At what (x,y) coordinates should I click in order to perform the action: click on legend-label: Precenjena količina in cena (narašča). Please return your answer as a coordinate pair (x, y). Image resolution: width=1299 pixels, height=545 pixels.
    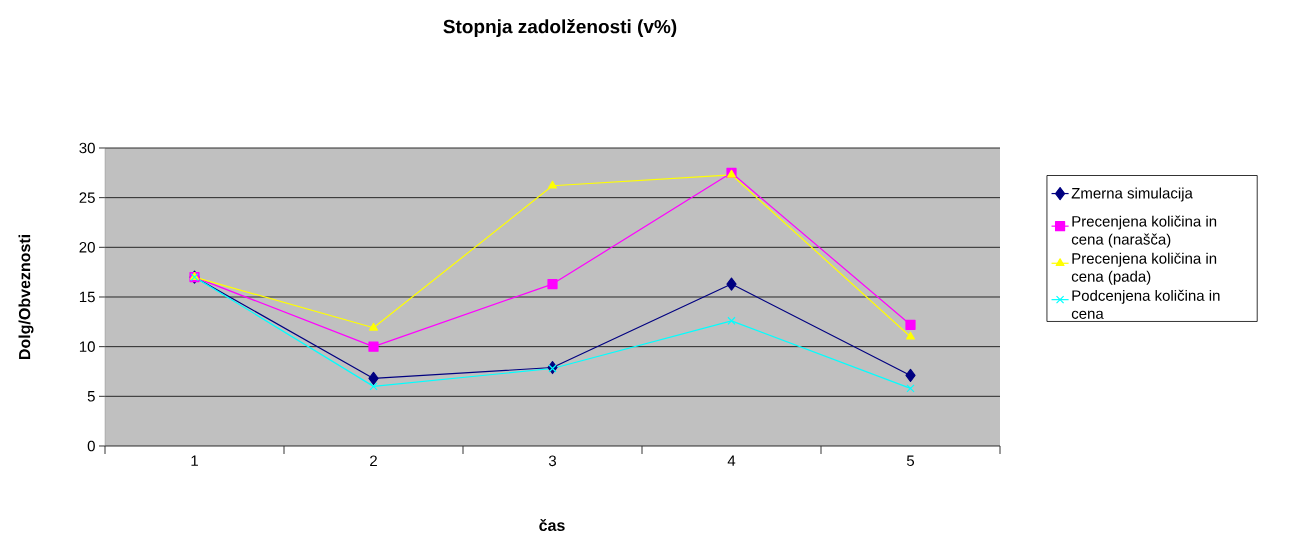
    Looking at the image, I should click on (1144, 231).